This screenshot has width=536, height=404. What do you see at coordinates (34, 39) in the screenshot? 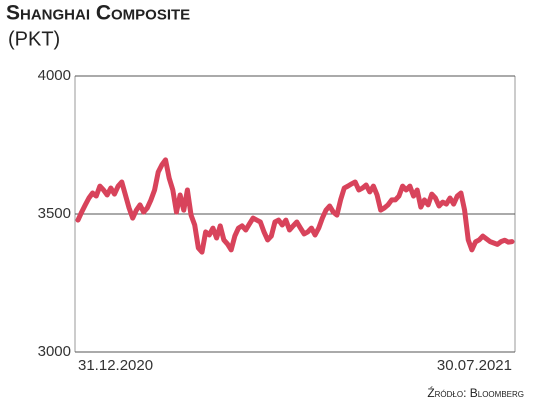
I see `chart-subtitle: (PKT)` at bounding box center [34, 39].